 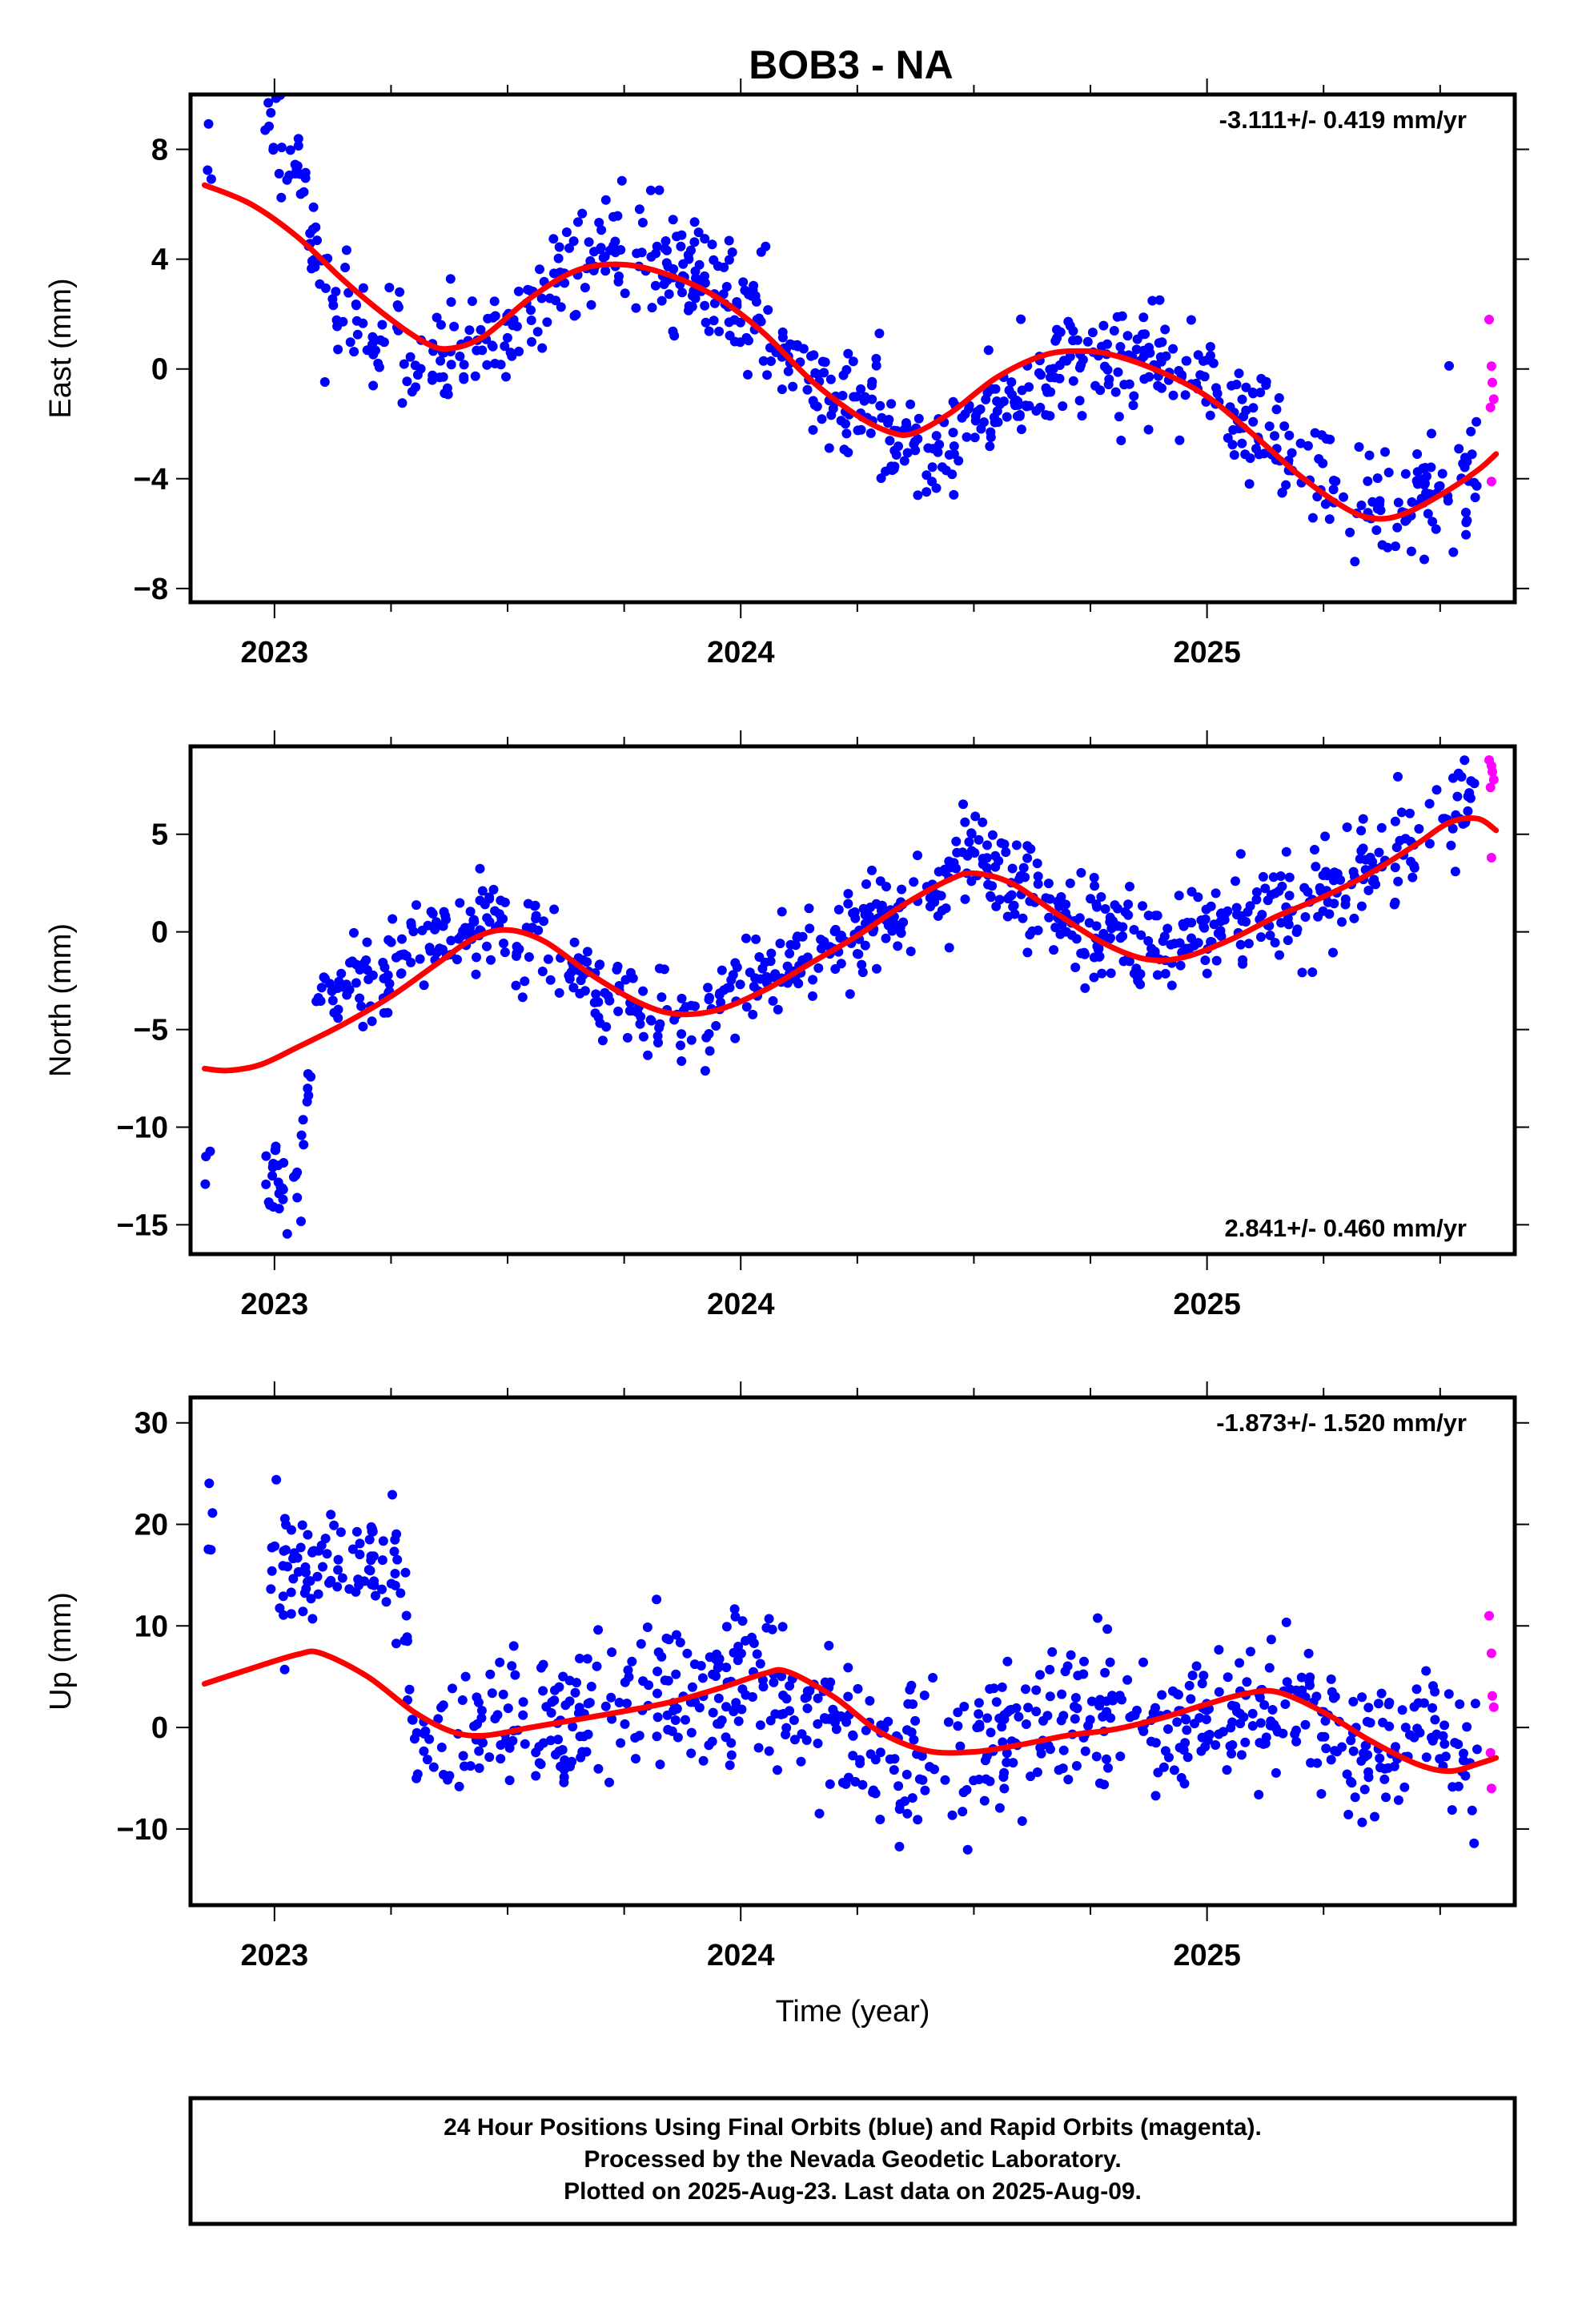 What do you see at coordinates (741, 1955) in the screenshot?
I see `x-tick-label: 2024` at bounding box center [741, 1955].